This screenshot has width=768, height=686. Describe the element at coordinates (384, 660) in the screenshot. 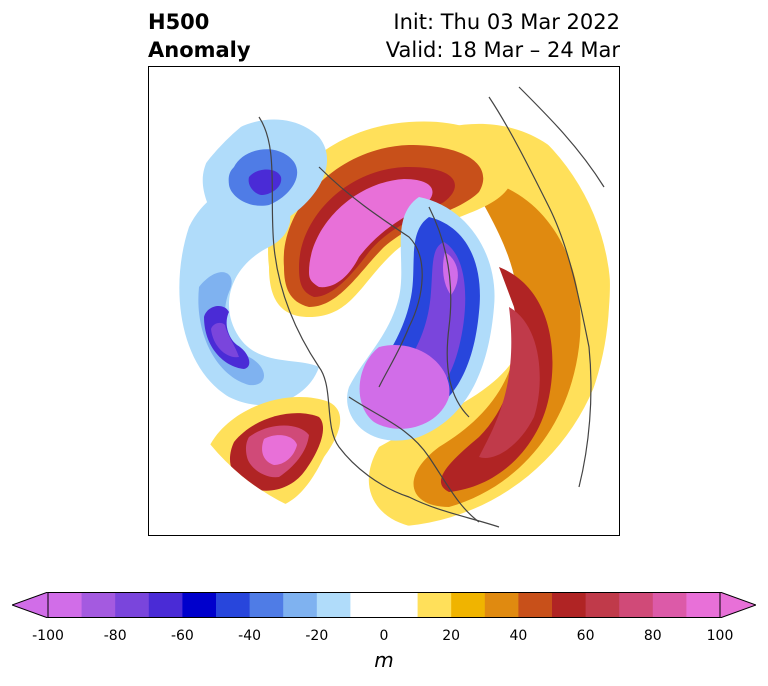

I see `colorbar-unit-label: m` at that location.